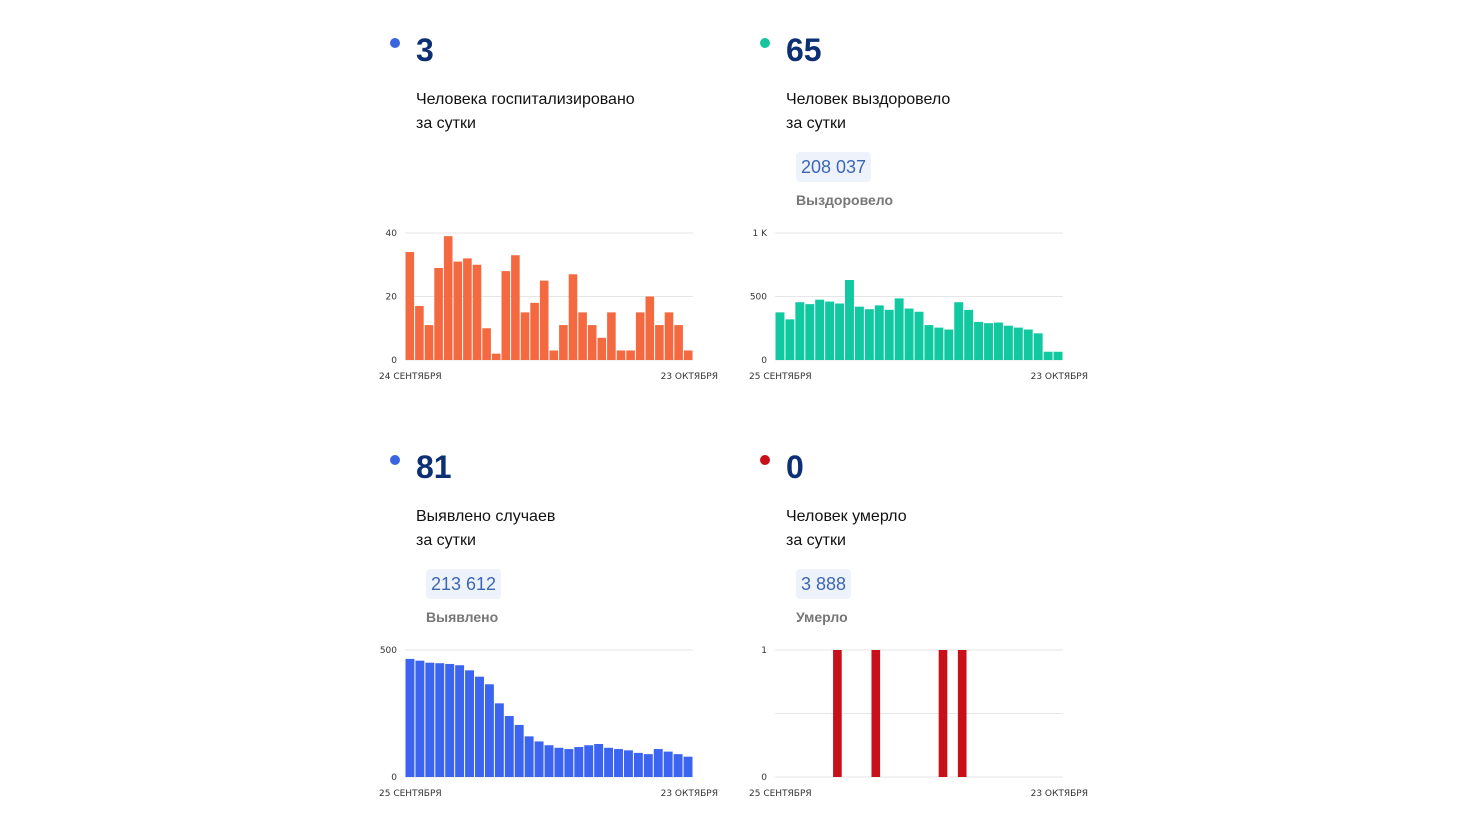 The width and height of the screenshot is (1482, 837). What do you see at coordinates (846, 516) in the screenshot?
I see `desc-line-1: Человек умерло` at bounding box center [846, 516].